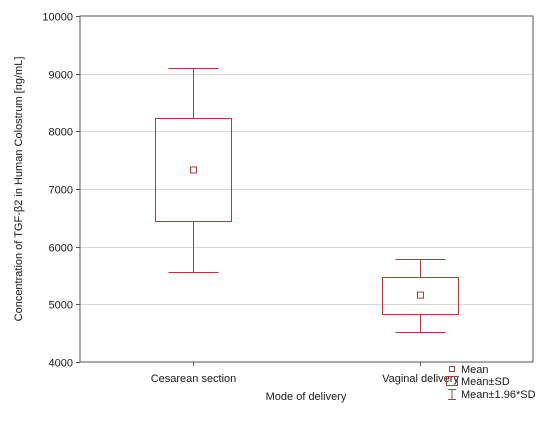 This screenshot has height=424, width=550. What do you see at coordinates (452, 369) in the screenshot?
I see `mean-marker-icon` at bounding box center [452, 369].